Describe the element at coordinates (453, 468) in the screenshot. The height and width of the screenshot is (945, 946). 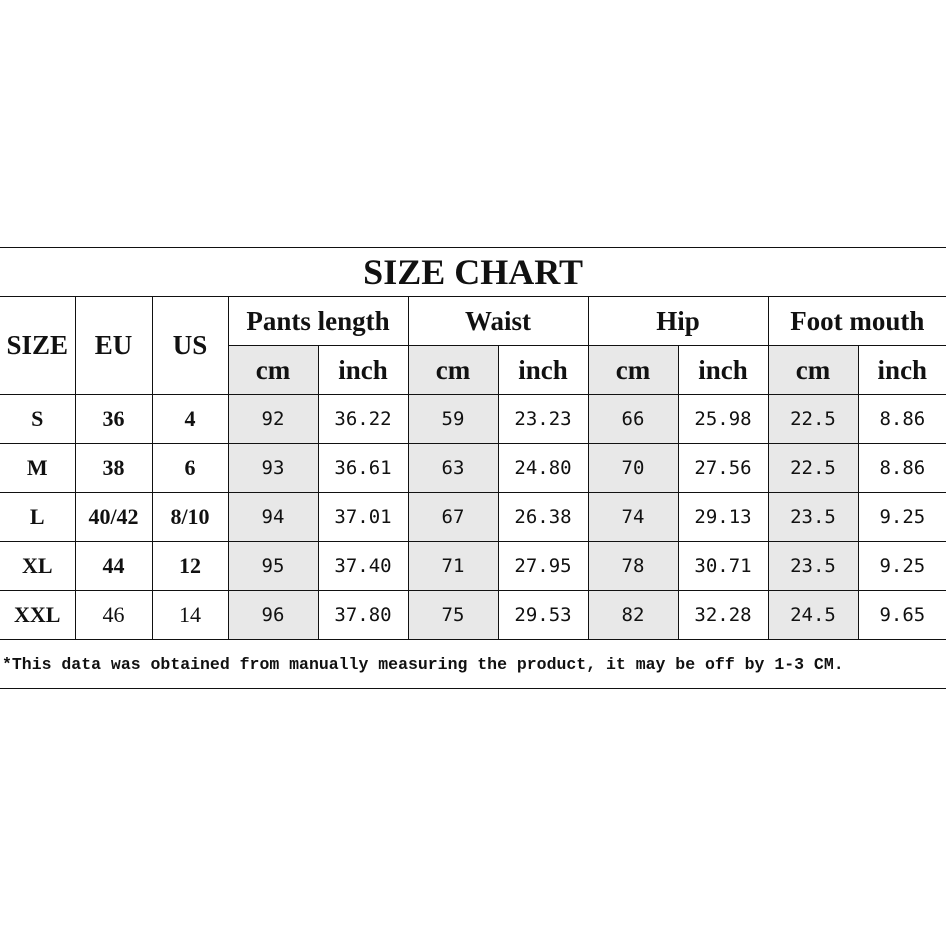
I see `cell-value: 63` at that location.